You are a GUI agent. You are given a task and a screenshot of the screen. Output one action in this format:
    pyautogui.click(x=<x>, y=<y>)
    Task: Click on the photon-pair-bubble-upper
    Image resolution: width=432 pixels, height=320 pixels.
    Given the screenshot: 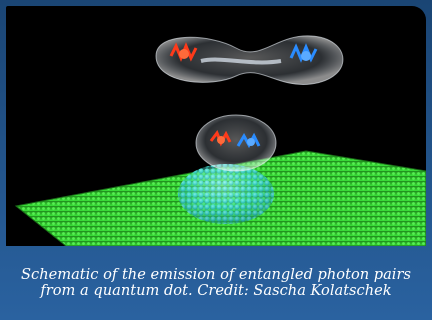 What is the action you would take?
    pyautogui.click(x=249, y=60)
    